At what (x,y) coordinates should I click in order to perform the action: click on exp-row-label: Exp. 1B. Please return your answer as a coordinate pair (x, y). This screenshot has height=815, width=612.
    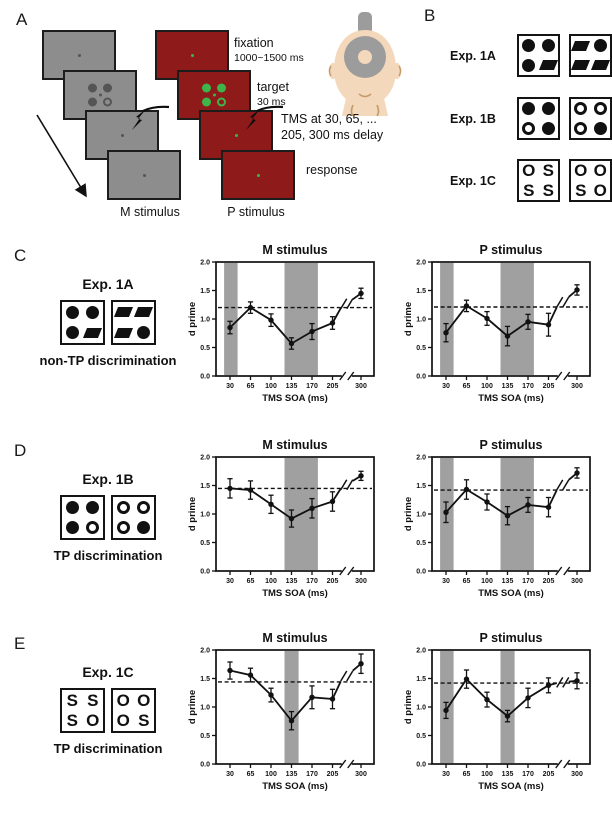
    Looking at the image, I should click on (473, 118).